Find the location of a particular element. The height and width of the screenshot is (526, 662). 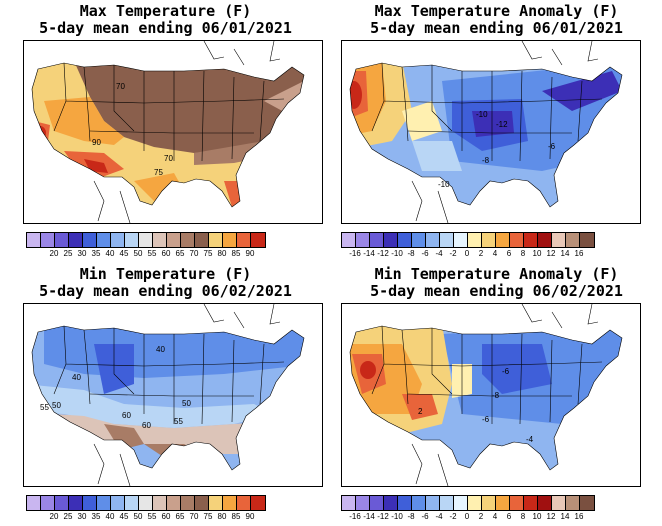

tick-label: -2 is located at coordinates (453, 253).